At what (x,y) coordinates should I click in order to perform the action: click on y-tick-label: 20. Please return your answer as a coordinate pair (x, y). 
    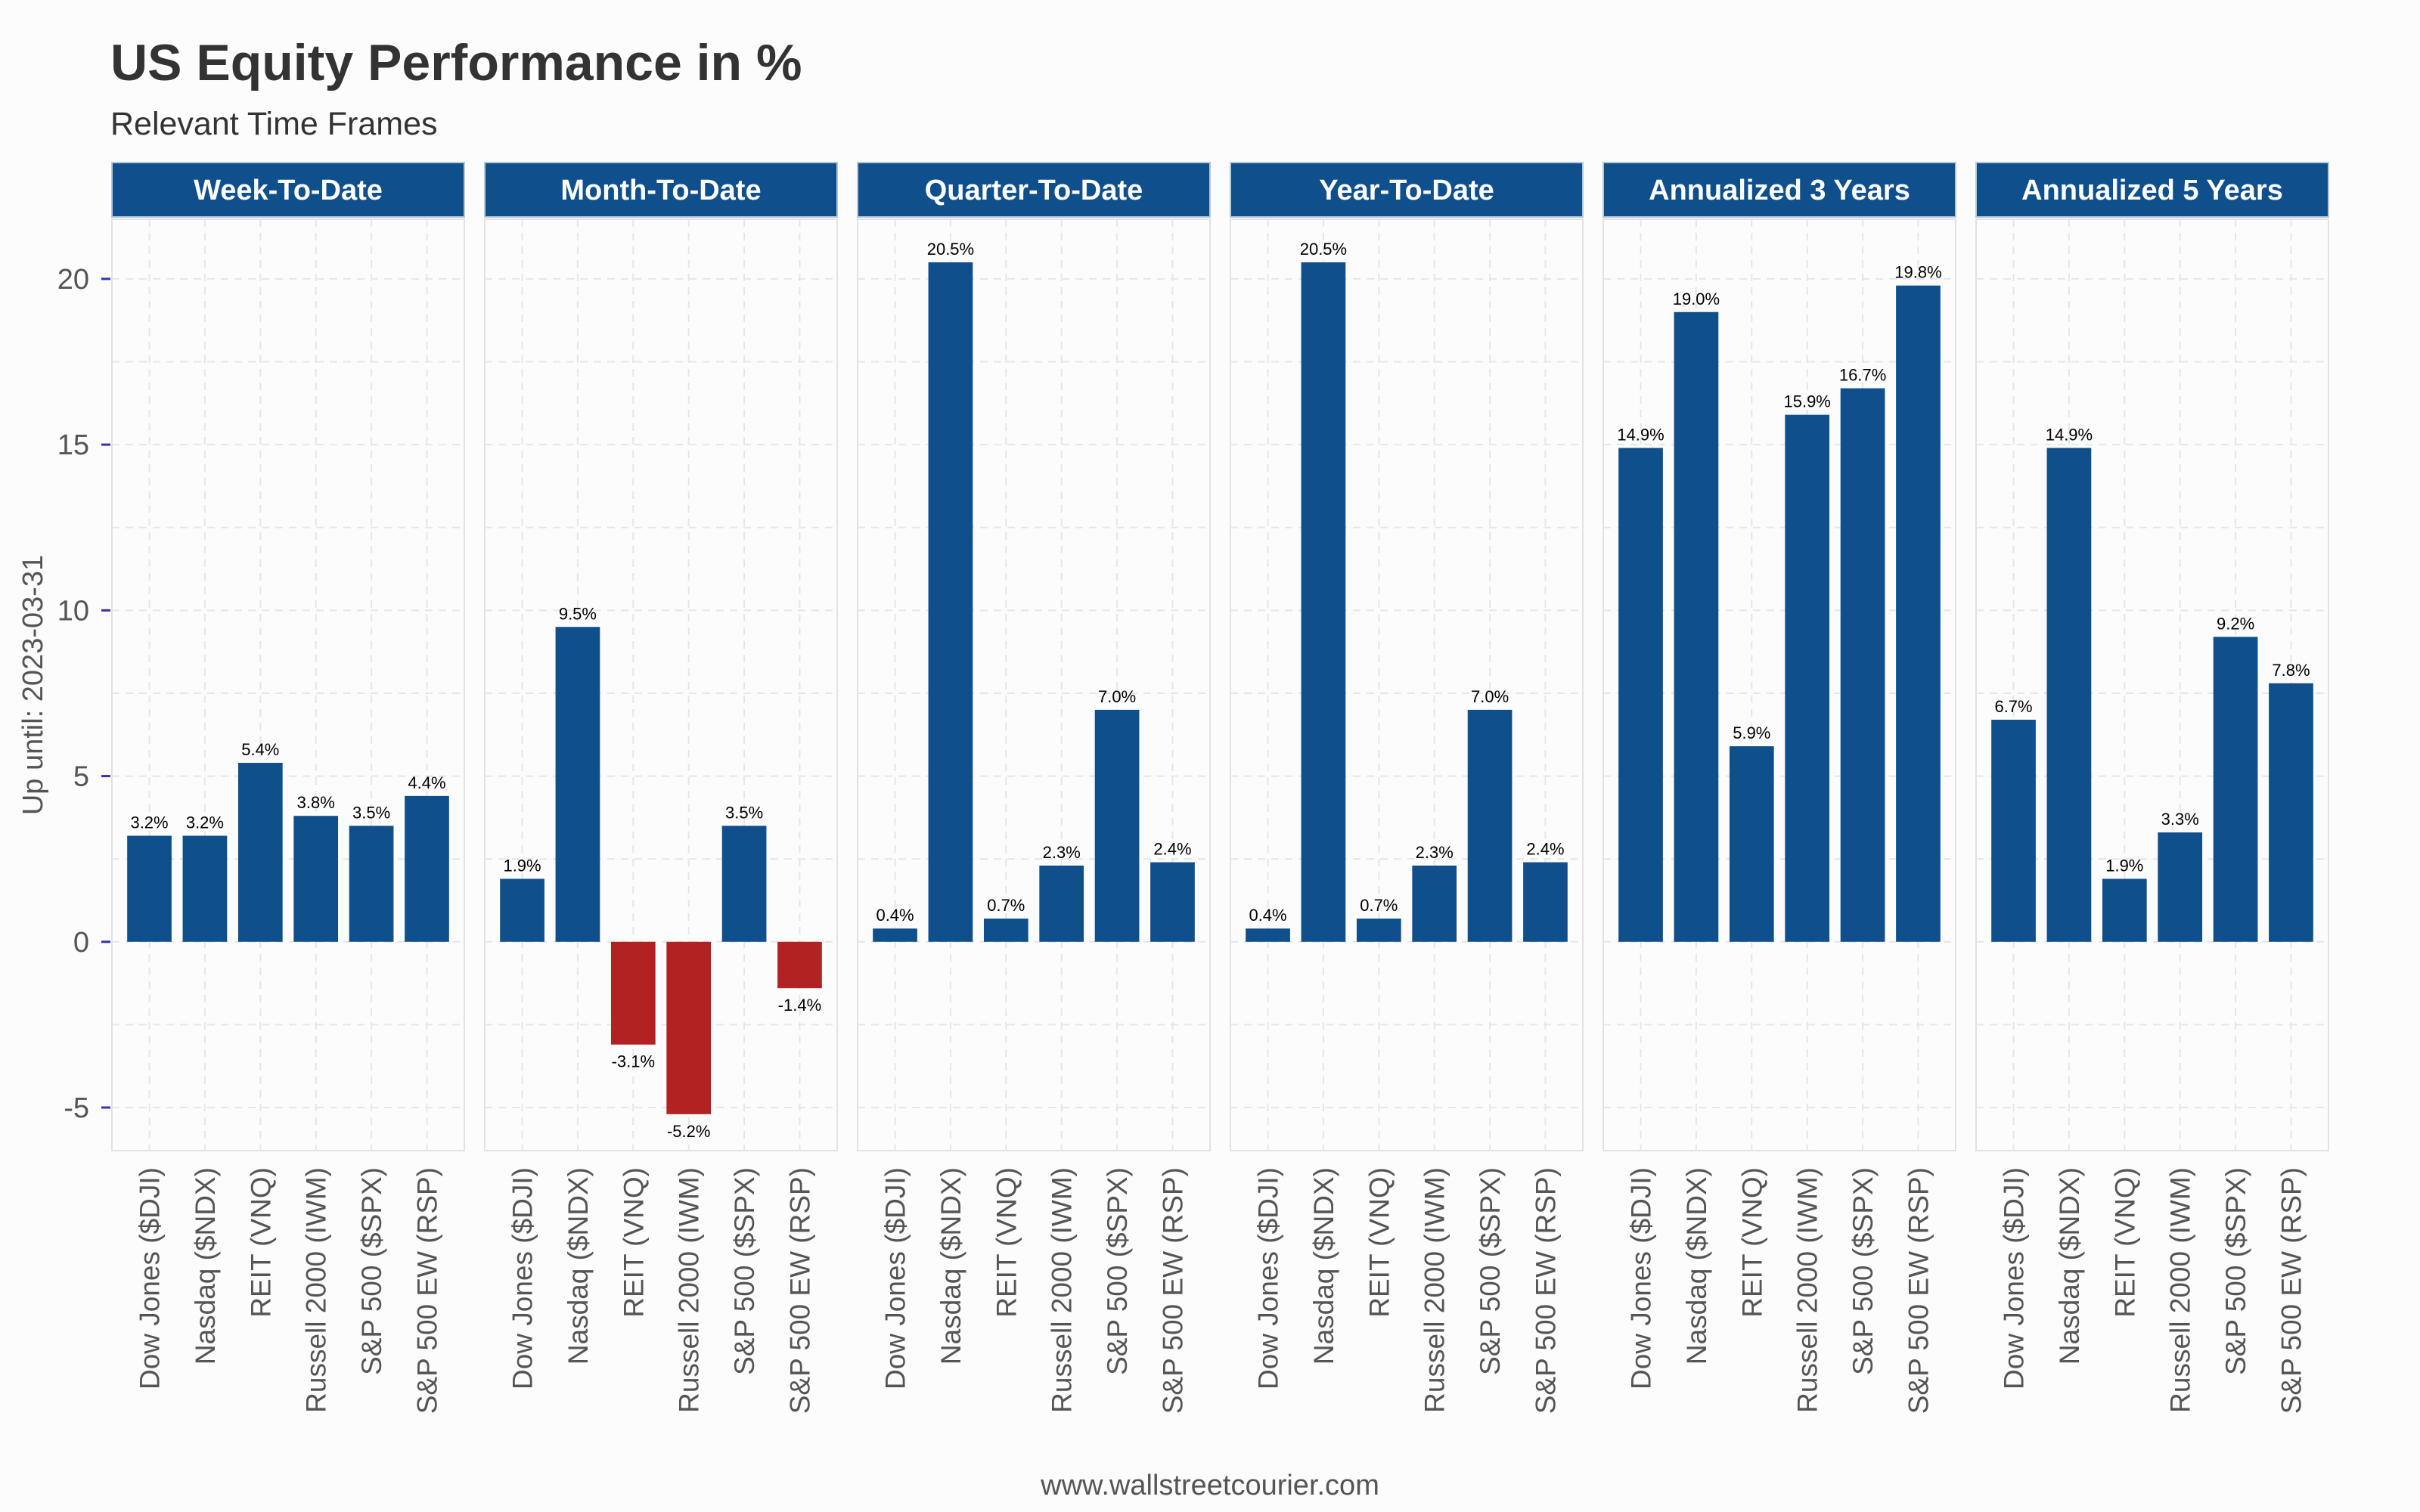
    Looking at the image, I should click on (73, 280).